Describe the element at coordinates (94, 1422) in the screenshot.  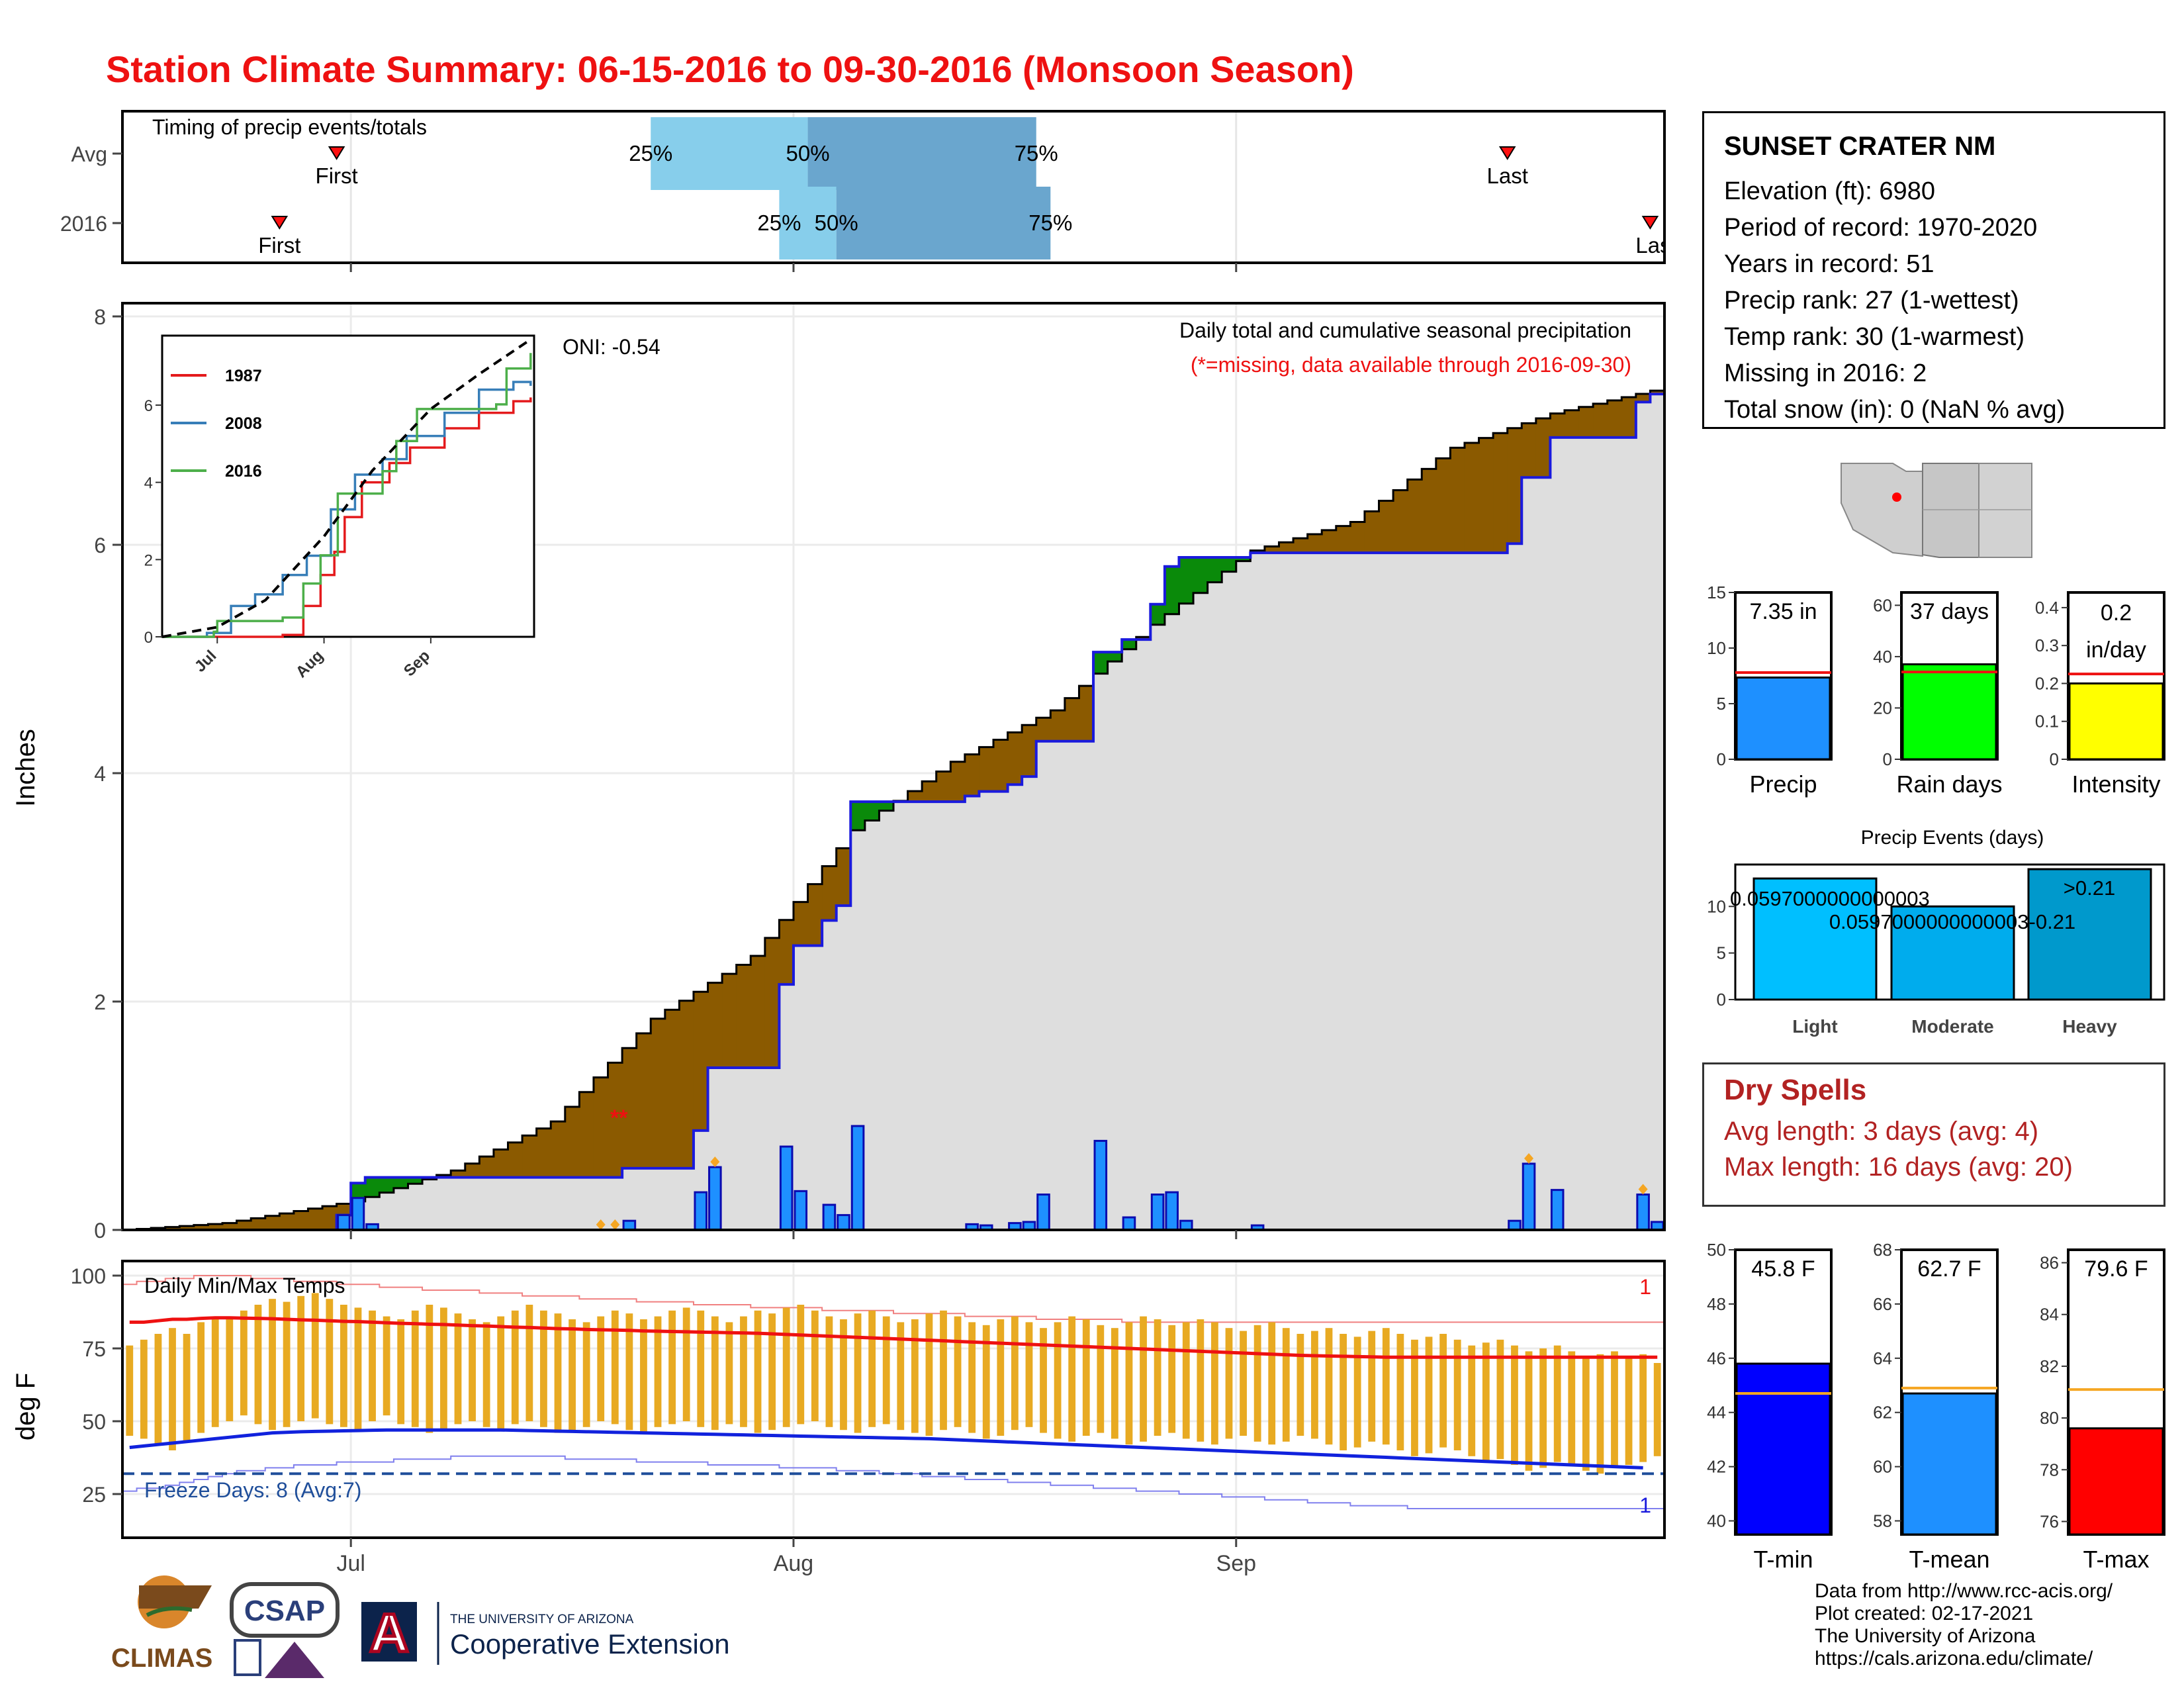
I see `temp-ytick-label-1: 50` at that location.